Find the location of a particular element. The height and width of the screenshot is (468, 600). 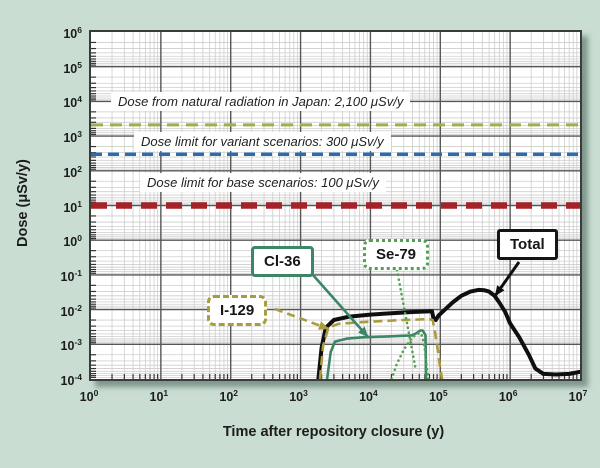

series-total-curve is located at coordinates (448, 333).